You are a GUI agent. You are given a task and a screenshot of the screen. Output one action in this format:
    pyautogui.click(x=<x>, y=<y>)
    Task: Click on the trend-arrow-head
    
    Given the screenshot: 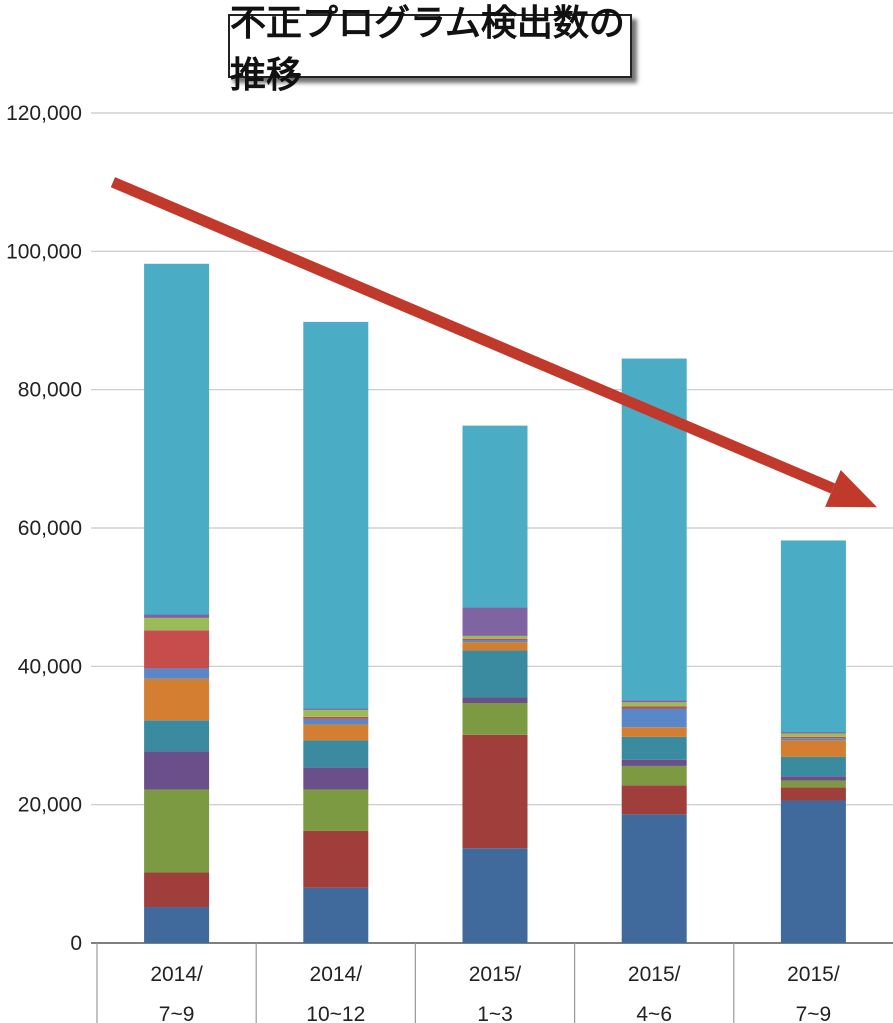 What is the action you would take?
    pyautogui.click(x=851, y=489)
    